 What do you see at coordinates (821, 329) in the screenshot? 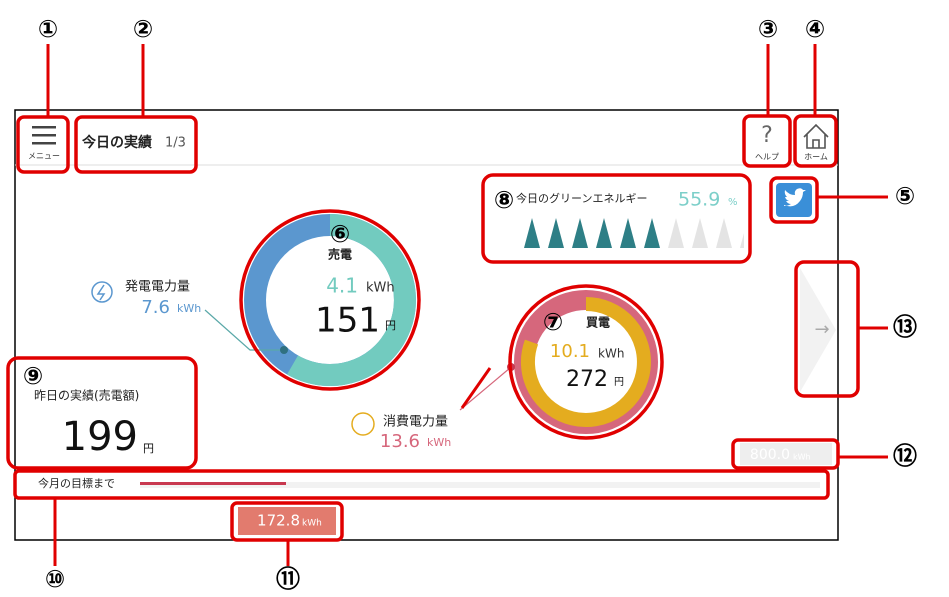
I see `next-arrow: →` at bounding box center [821, 329].